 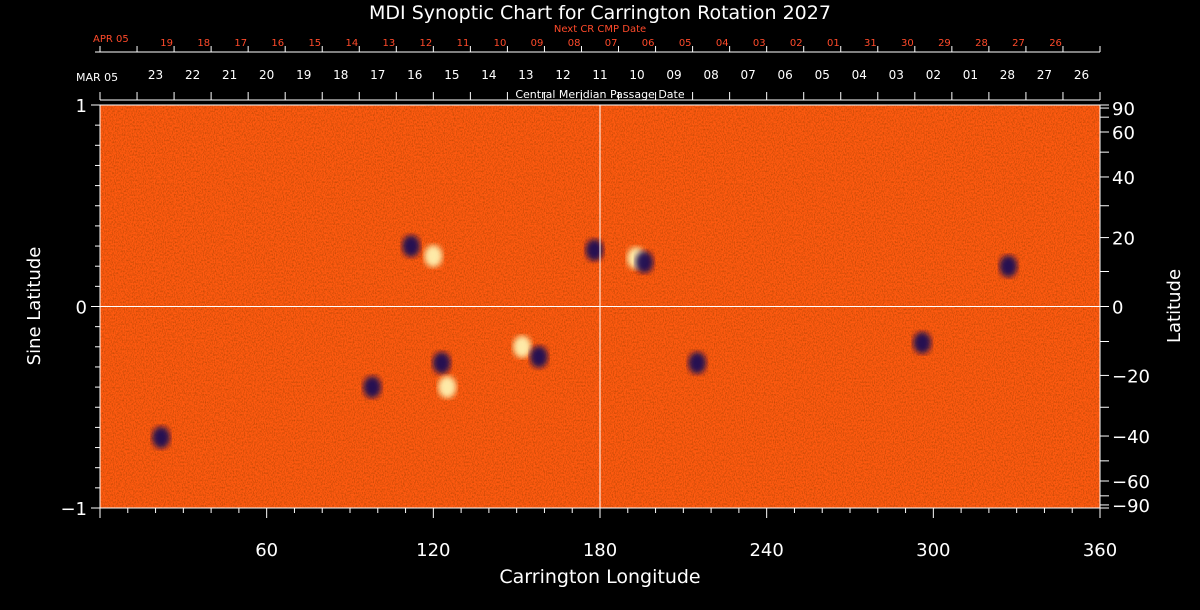 I want to click on x-tick-label: 300, so click(x=933, y=550).